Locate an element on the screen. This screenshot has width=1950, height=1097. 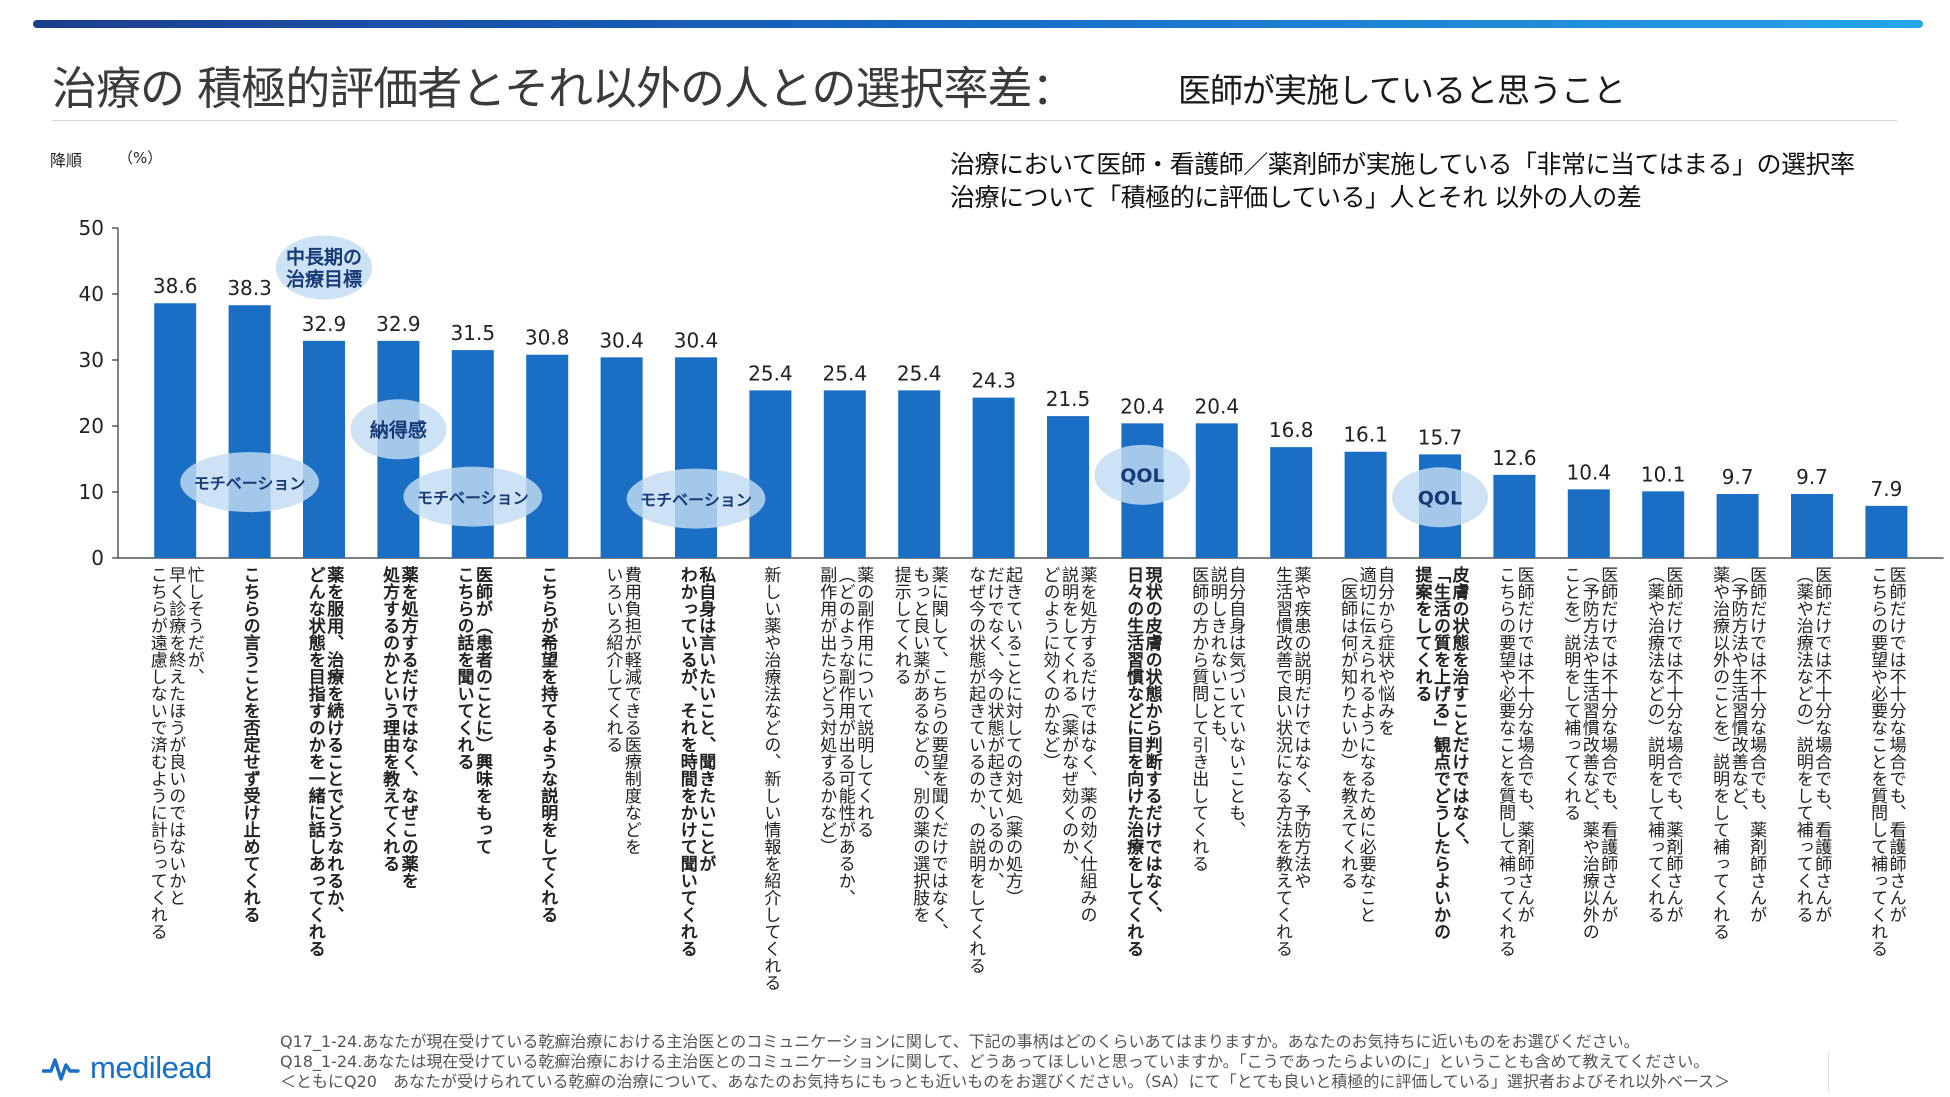
y-tick-label: 30 is located at coordinates (91, 360).